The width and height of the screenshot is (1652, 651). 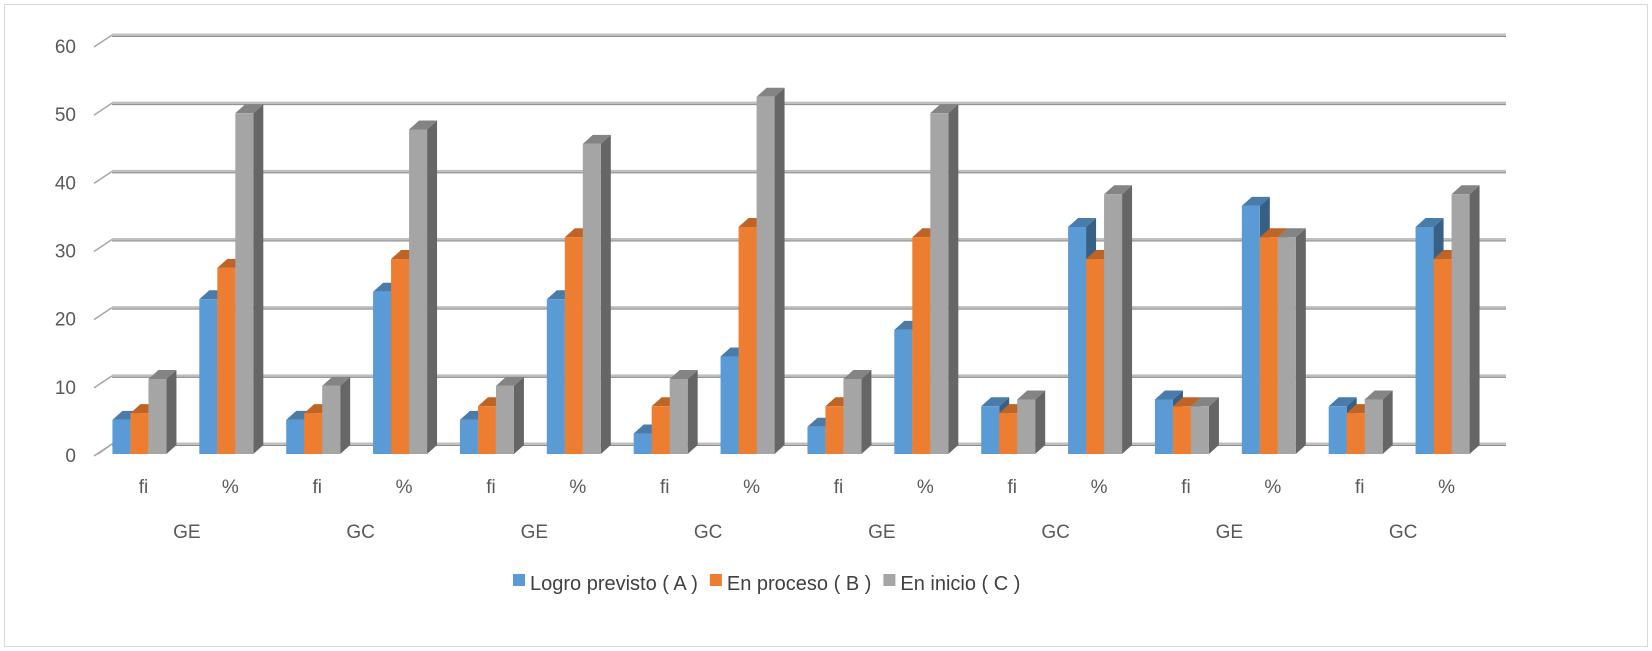 What do you see at coordinates (799, 584) in the screenshot?
I see `legend-label: En proceso ( B )` at bounding box center [799, 584].